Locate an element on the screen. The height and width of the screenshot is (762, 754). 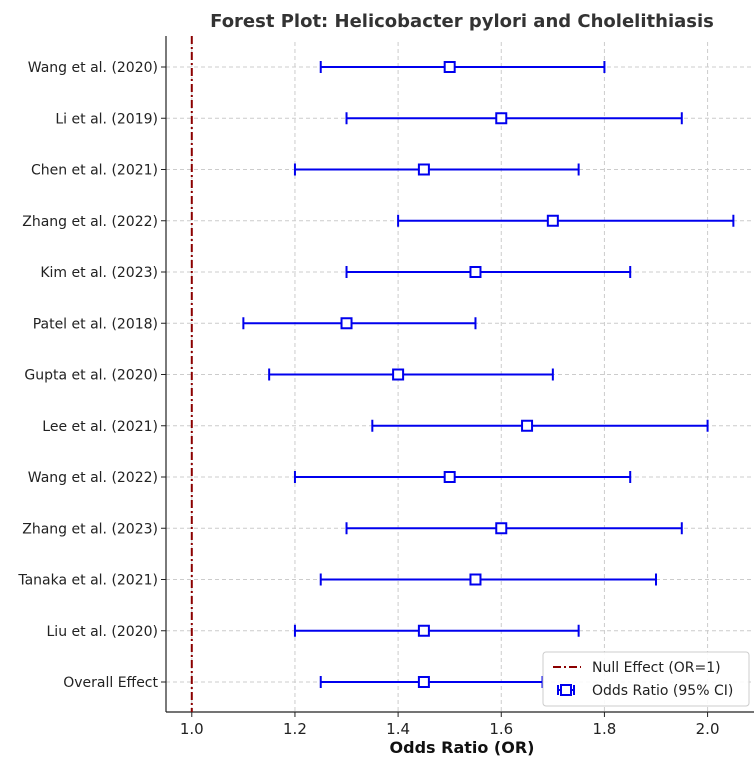
study-label: Zhang et al. (2023) is located at coordinates (90, 529).